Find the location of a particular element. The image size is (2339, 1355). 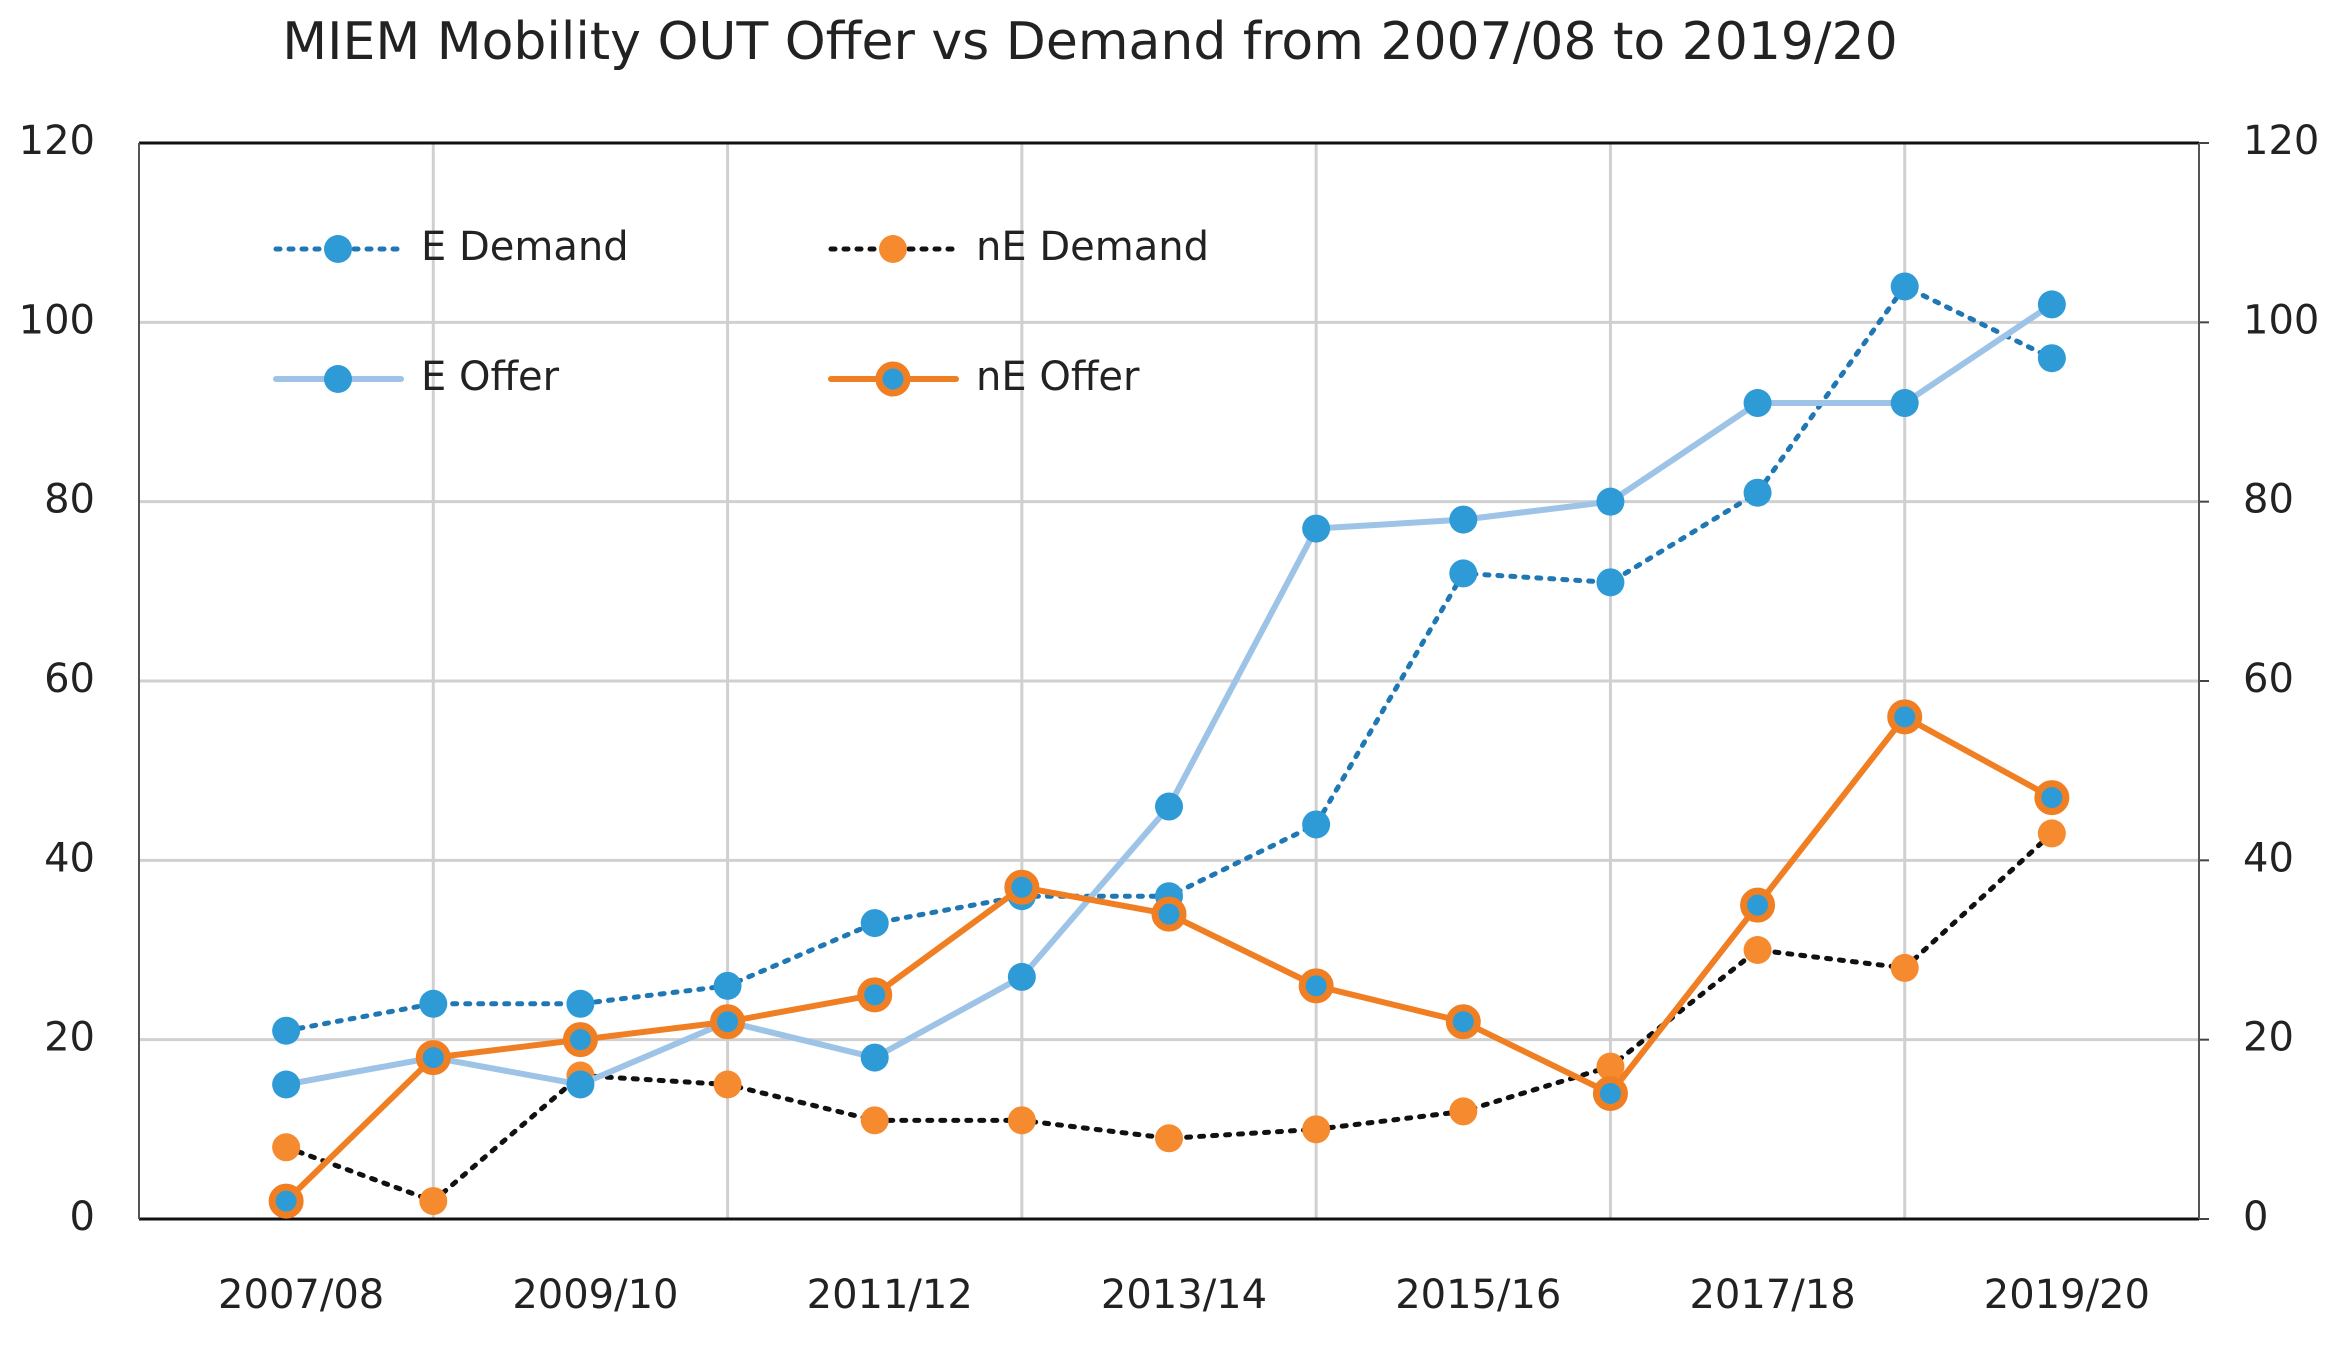

y2-tick-label: 60 is located at coordinates (2268, 679).